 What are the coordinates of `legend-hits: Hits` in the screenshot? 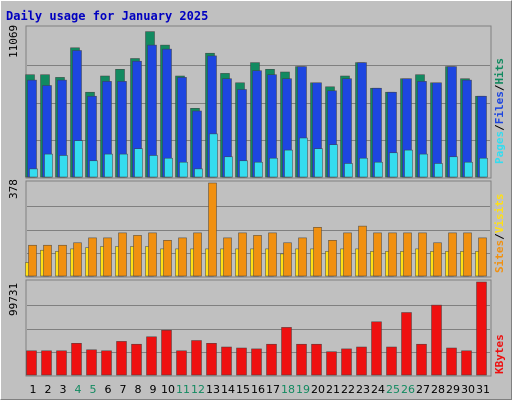 It's located at (499, 71).